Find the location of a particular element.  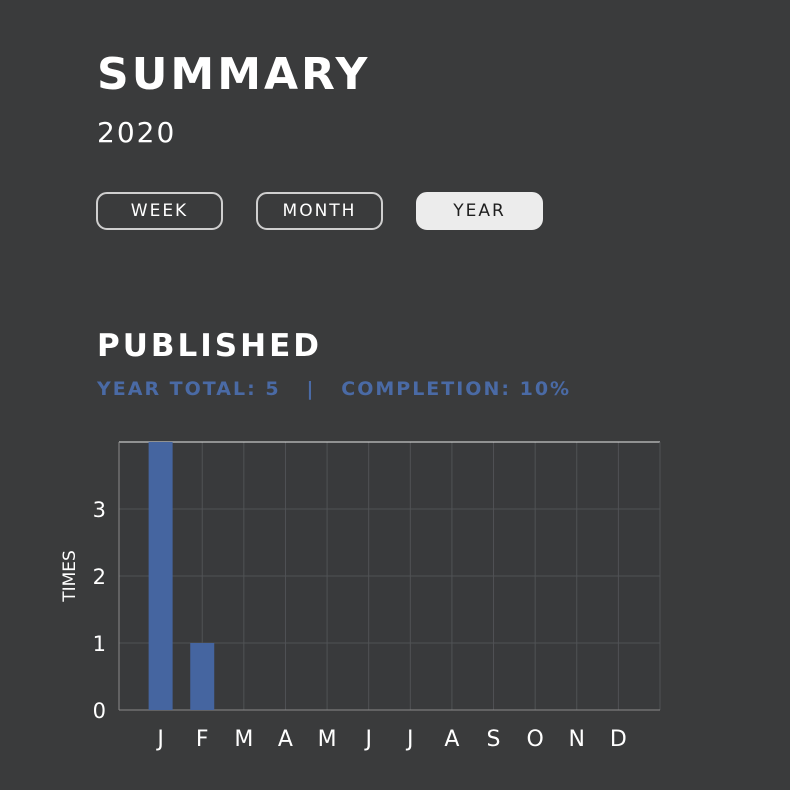

y-tick-label: 1 is located at coordinates (99, 644).